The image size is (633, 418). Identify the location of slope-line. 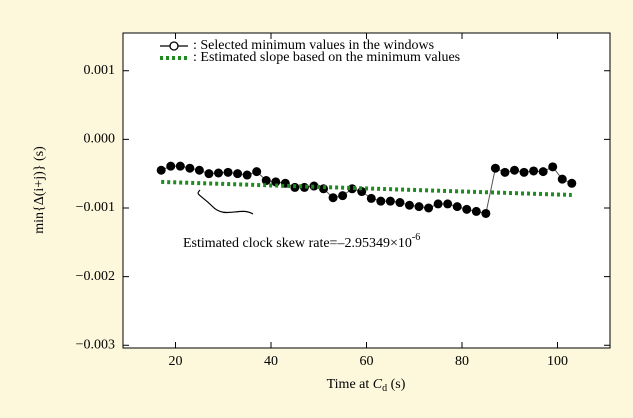
(366, 188).